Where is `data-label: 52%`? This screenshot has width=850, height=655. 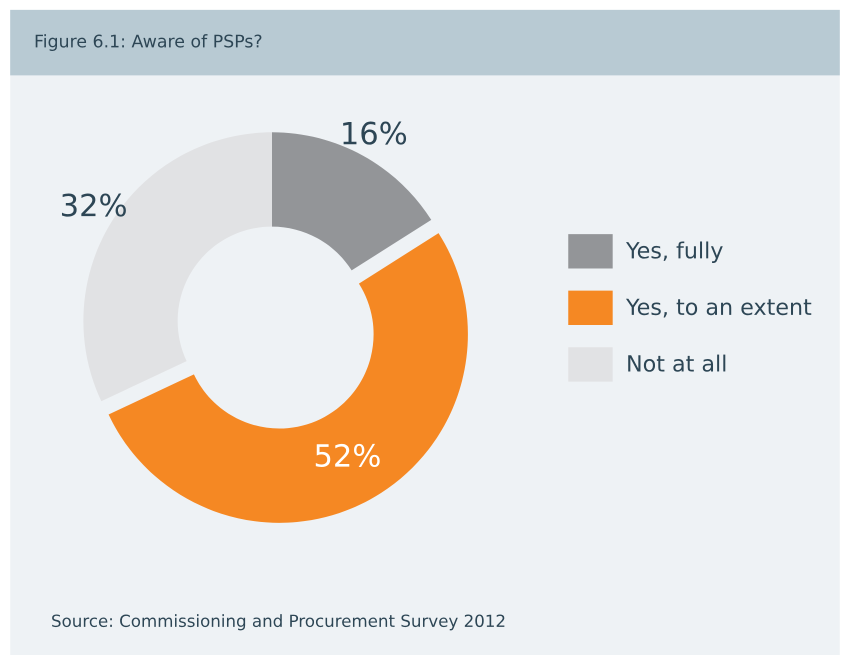
data-label: 52% is located at coordinates (348, 456).